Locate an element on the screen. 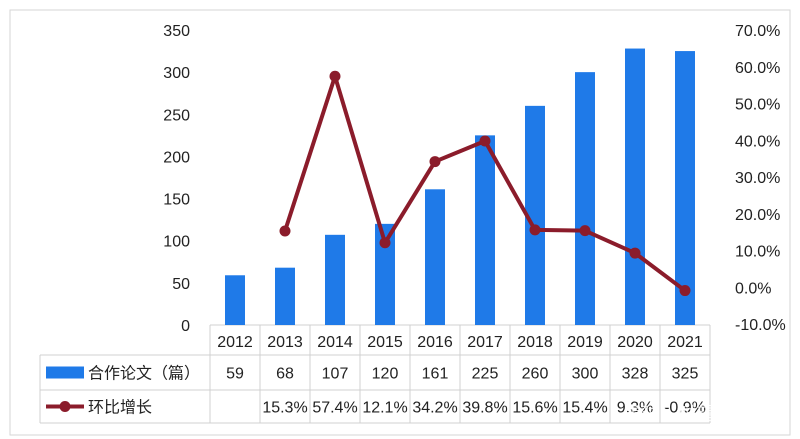 The height and width of the screenshot is (439, 800). x-tick-label: 2013 is located at coordinates (285, 342).